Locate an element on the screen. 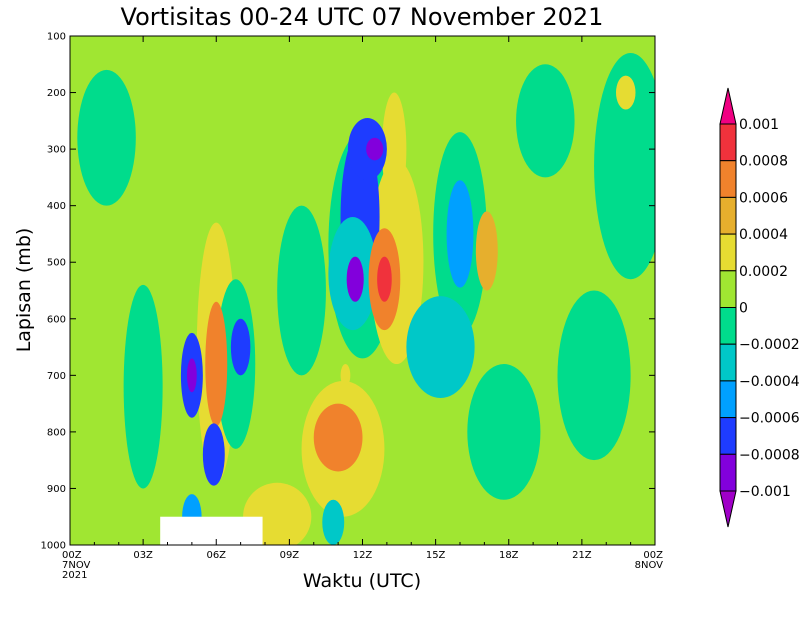 This screenshot has width=800, height=622. colorbar-label: 0 is located at coordinates (743, 309).